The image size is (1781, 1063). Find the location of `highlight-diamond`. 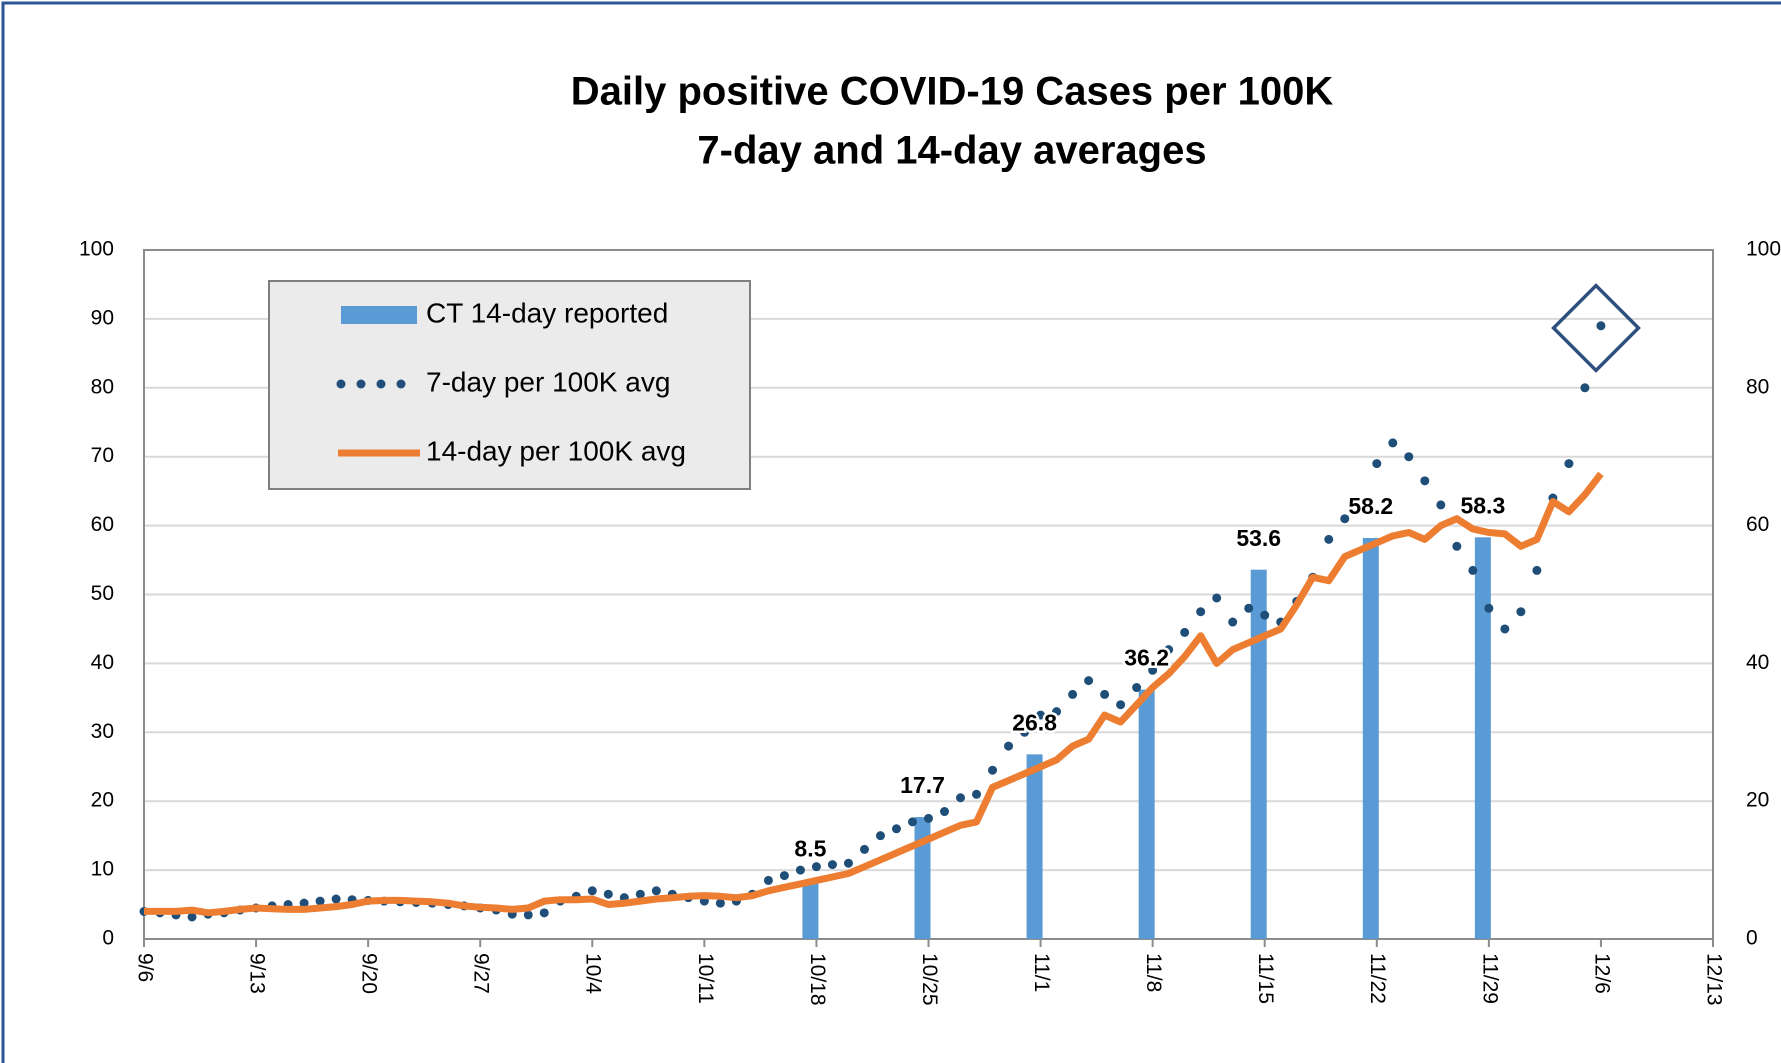

highlight-diamond is located at coordinates (1596, 328).